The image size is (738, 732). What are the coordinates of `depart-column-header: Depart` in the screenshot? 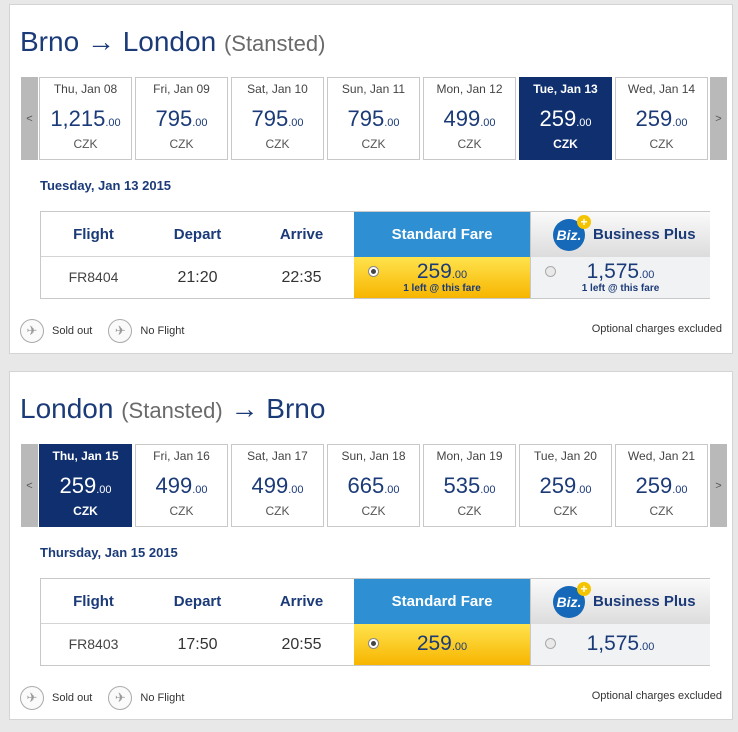 It's located at (197, 234).